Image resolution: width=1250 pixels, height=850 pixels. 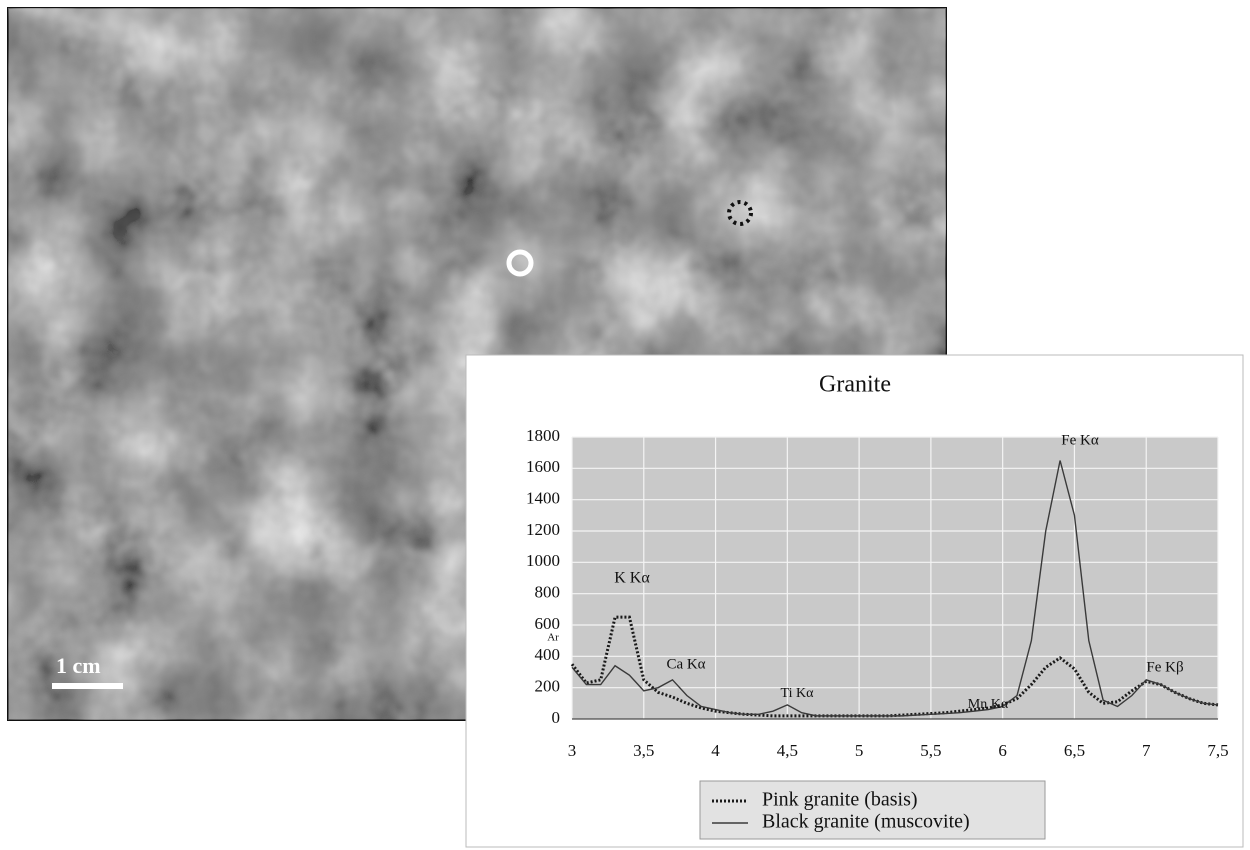 I want to click on x-tick-label: 4,5, so click(x=787, y=750).